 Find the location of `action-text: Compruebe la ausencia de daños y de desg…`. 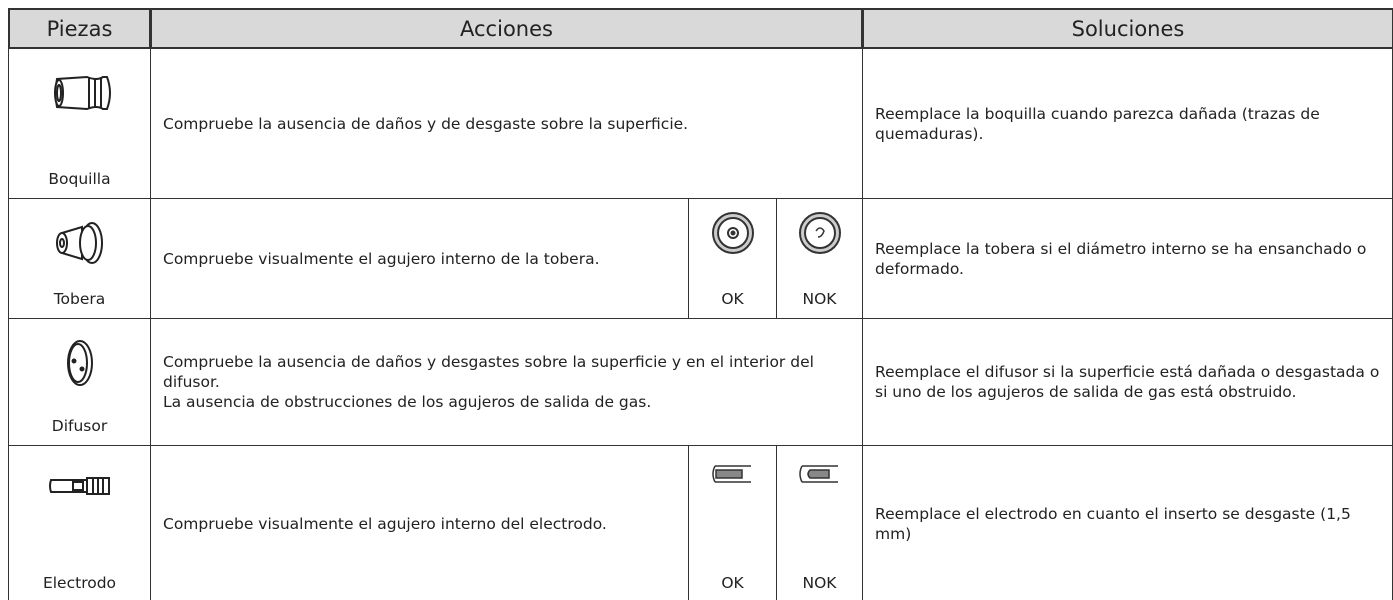

action-text: Compruebe la ausencia de daños y de desg… is located at coordinates (426, 123).